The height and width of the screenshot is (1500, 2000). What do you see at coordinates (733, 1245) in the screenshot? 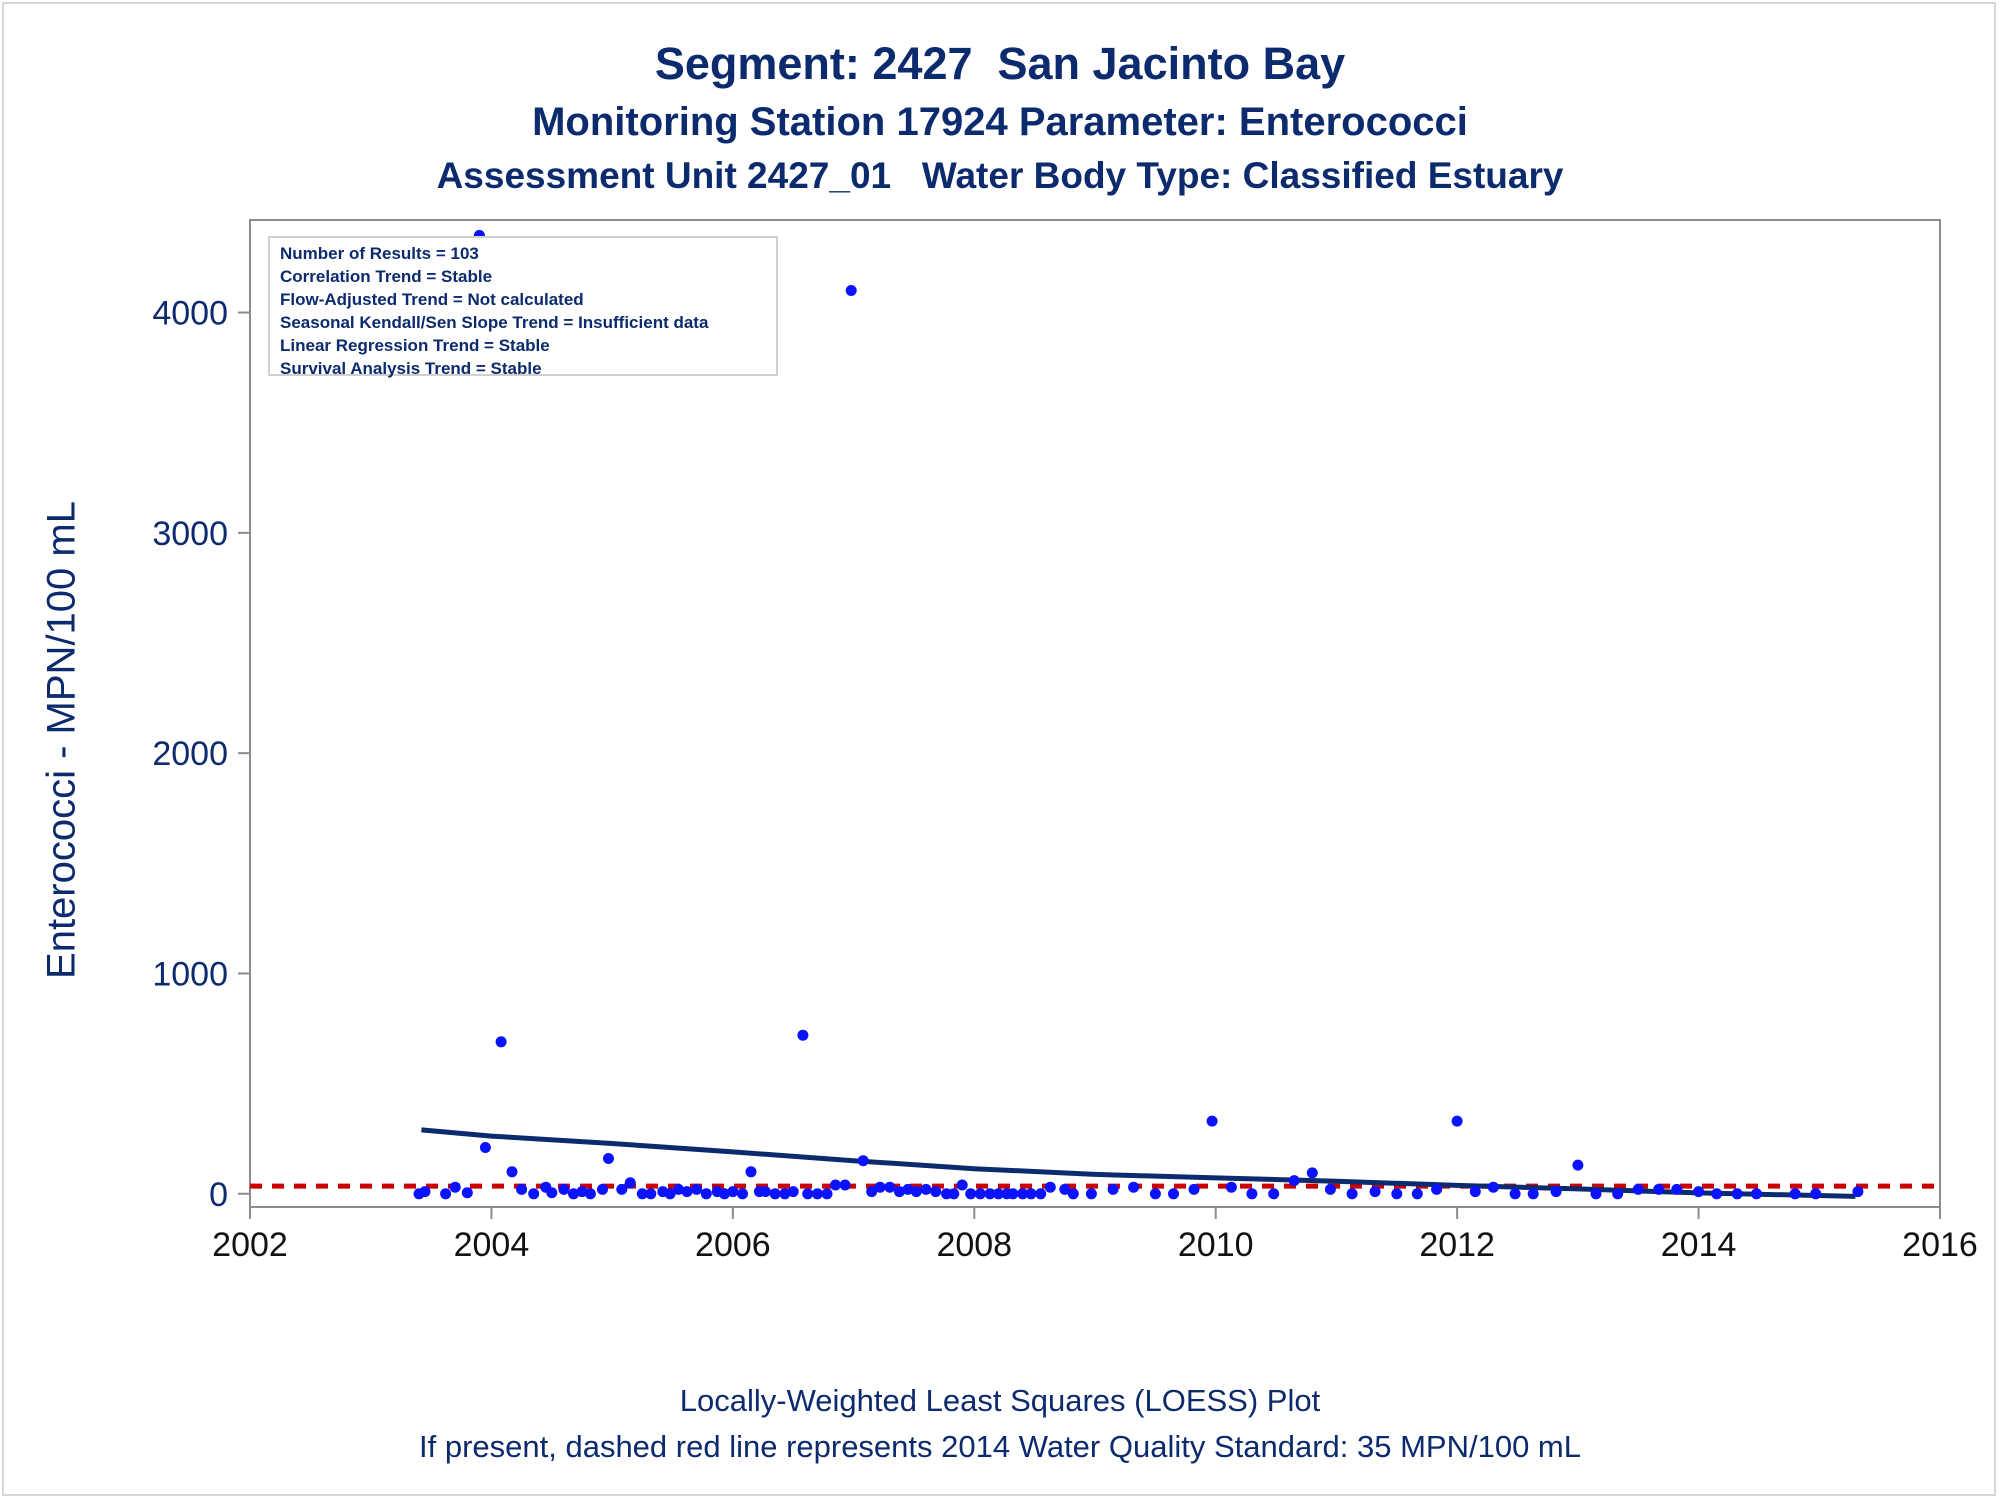
I see `x-tick-label: 2006` at bounding box center [733, 1245].